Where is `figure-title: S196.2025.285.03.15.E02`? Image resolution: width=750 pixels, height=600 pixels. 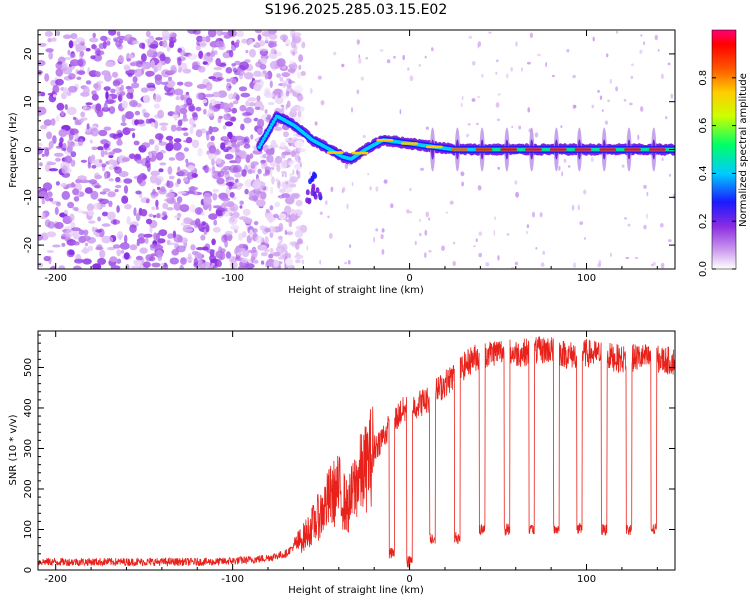
figure-title: S196.2025.285.03.15.E02 is located at coordinates (356, 10).